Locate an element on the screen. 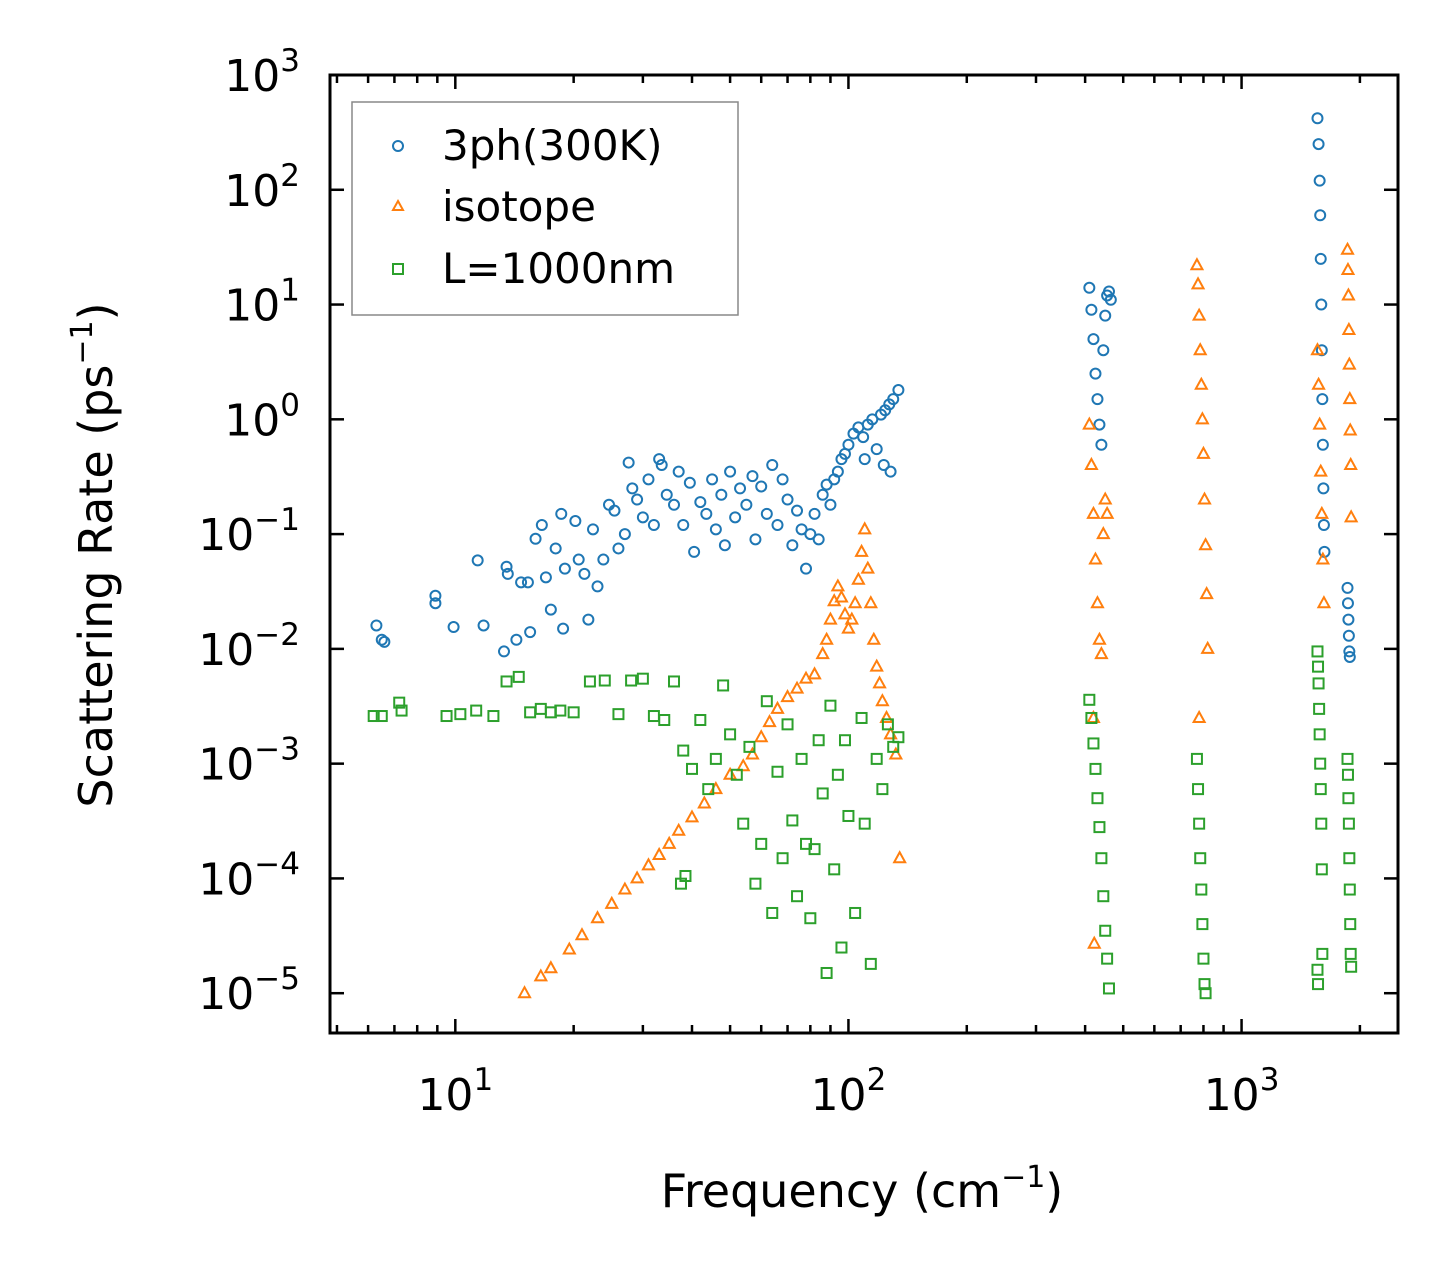 The image size is (1455, 1283). legend-label-isotope: isotope is located at coordinates (519, 206).